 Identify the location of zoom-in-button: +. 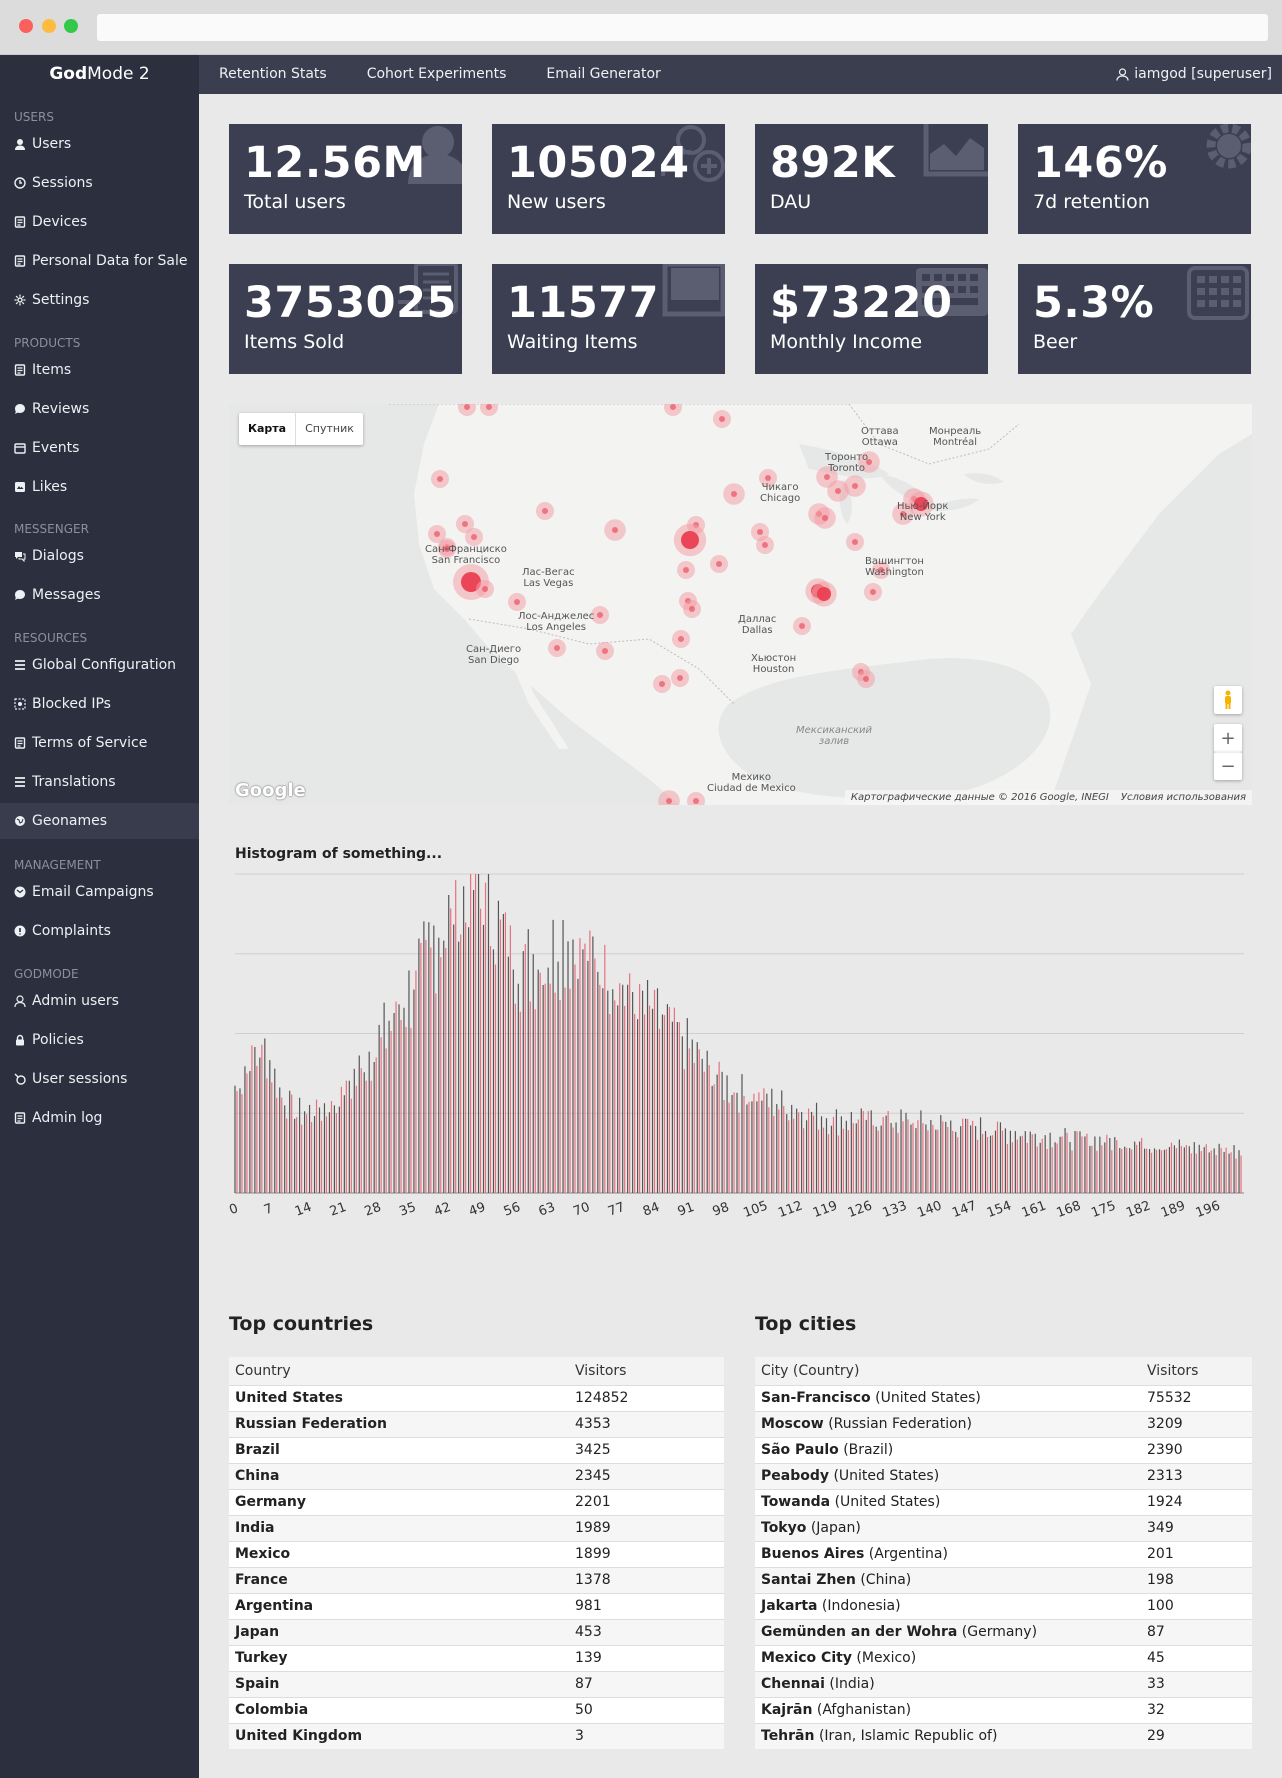
(1228, 738).